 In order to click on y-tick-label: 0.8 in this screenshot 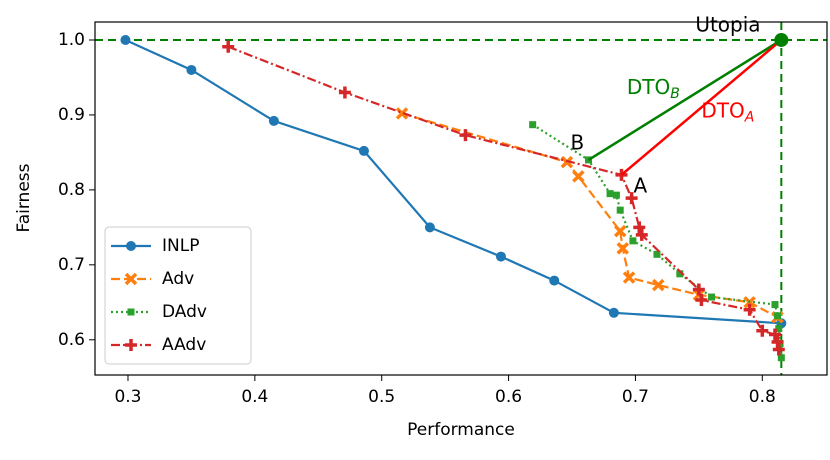, I will do `click(71, 190)`.